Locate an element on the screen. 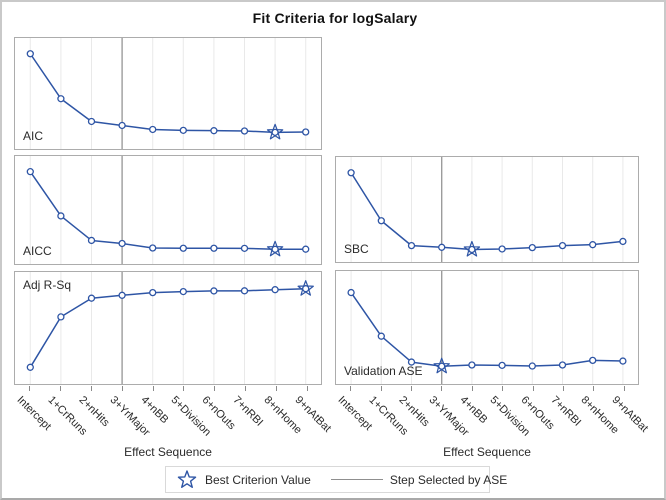 Image resolution: width=666 pixels, height=500 pixels. step-selected-line-icon is located at coordinates (356, 479).